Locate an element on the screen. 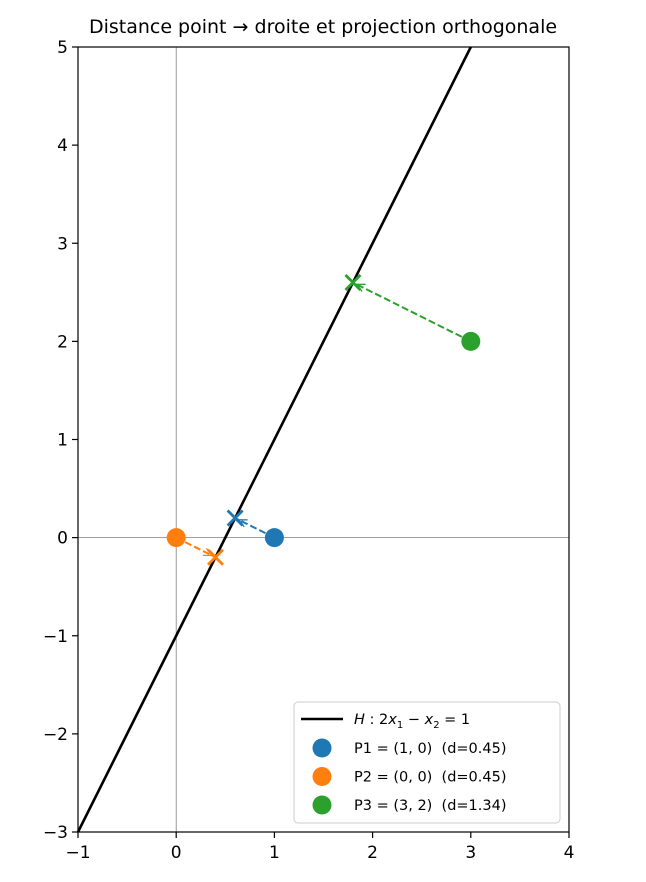 The image size is (646, 882). legend-box is located at coordinates (427, 762).